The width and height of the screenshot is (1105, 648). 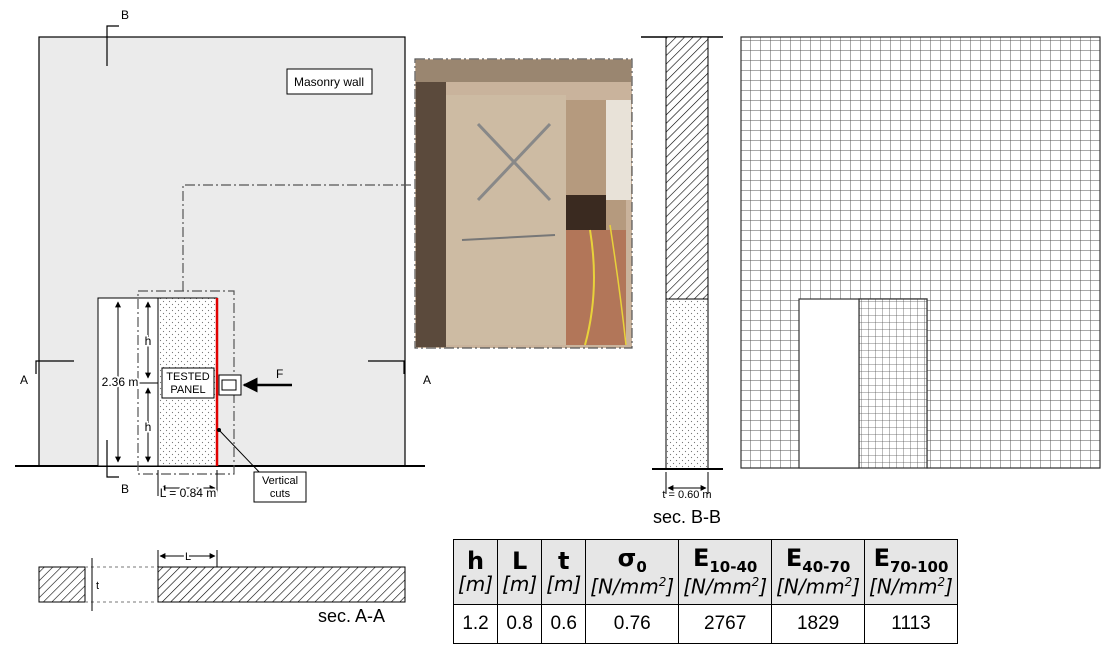 What do you see at coordinates (112, 45) in the screenshot?
I see `section-mark-b-top` at bounding box center [112, 45].